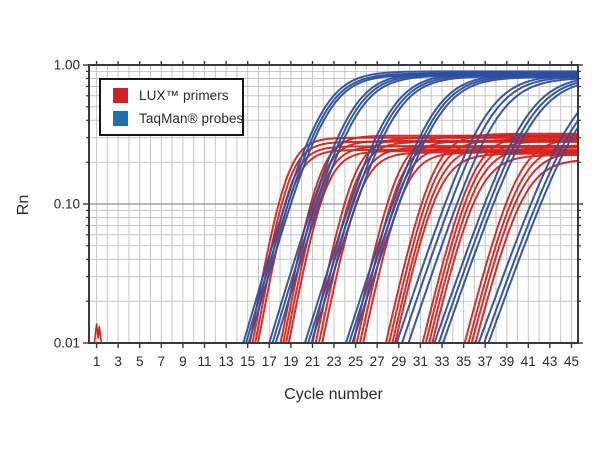 The height and width of the screenshot is (450, 600). I want to click on x-tick-label: 41, so click(528, 361).